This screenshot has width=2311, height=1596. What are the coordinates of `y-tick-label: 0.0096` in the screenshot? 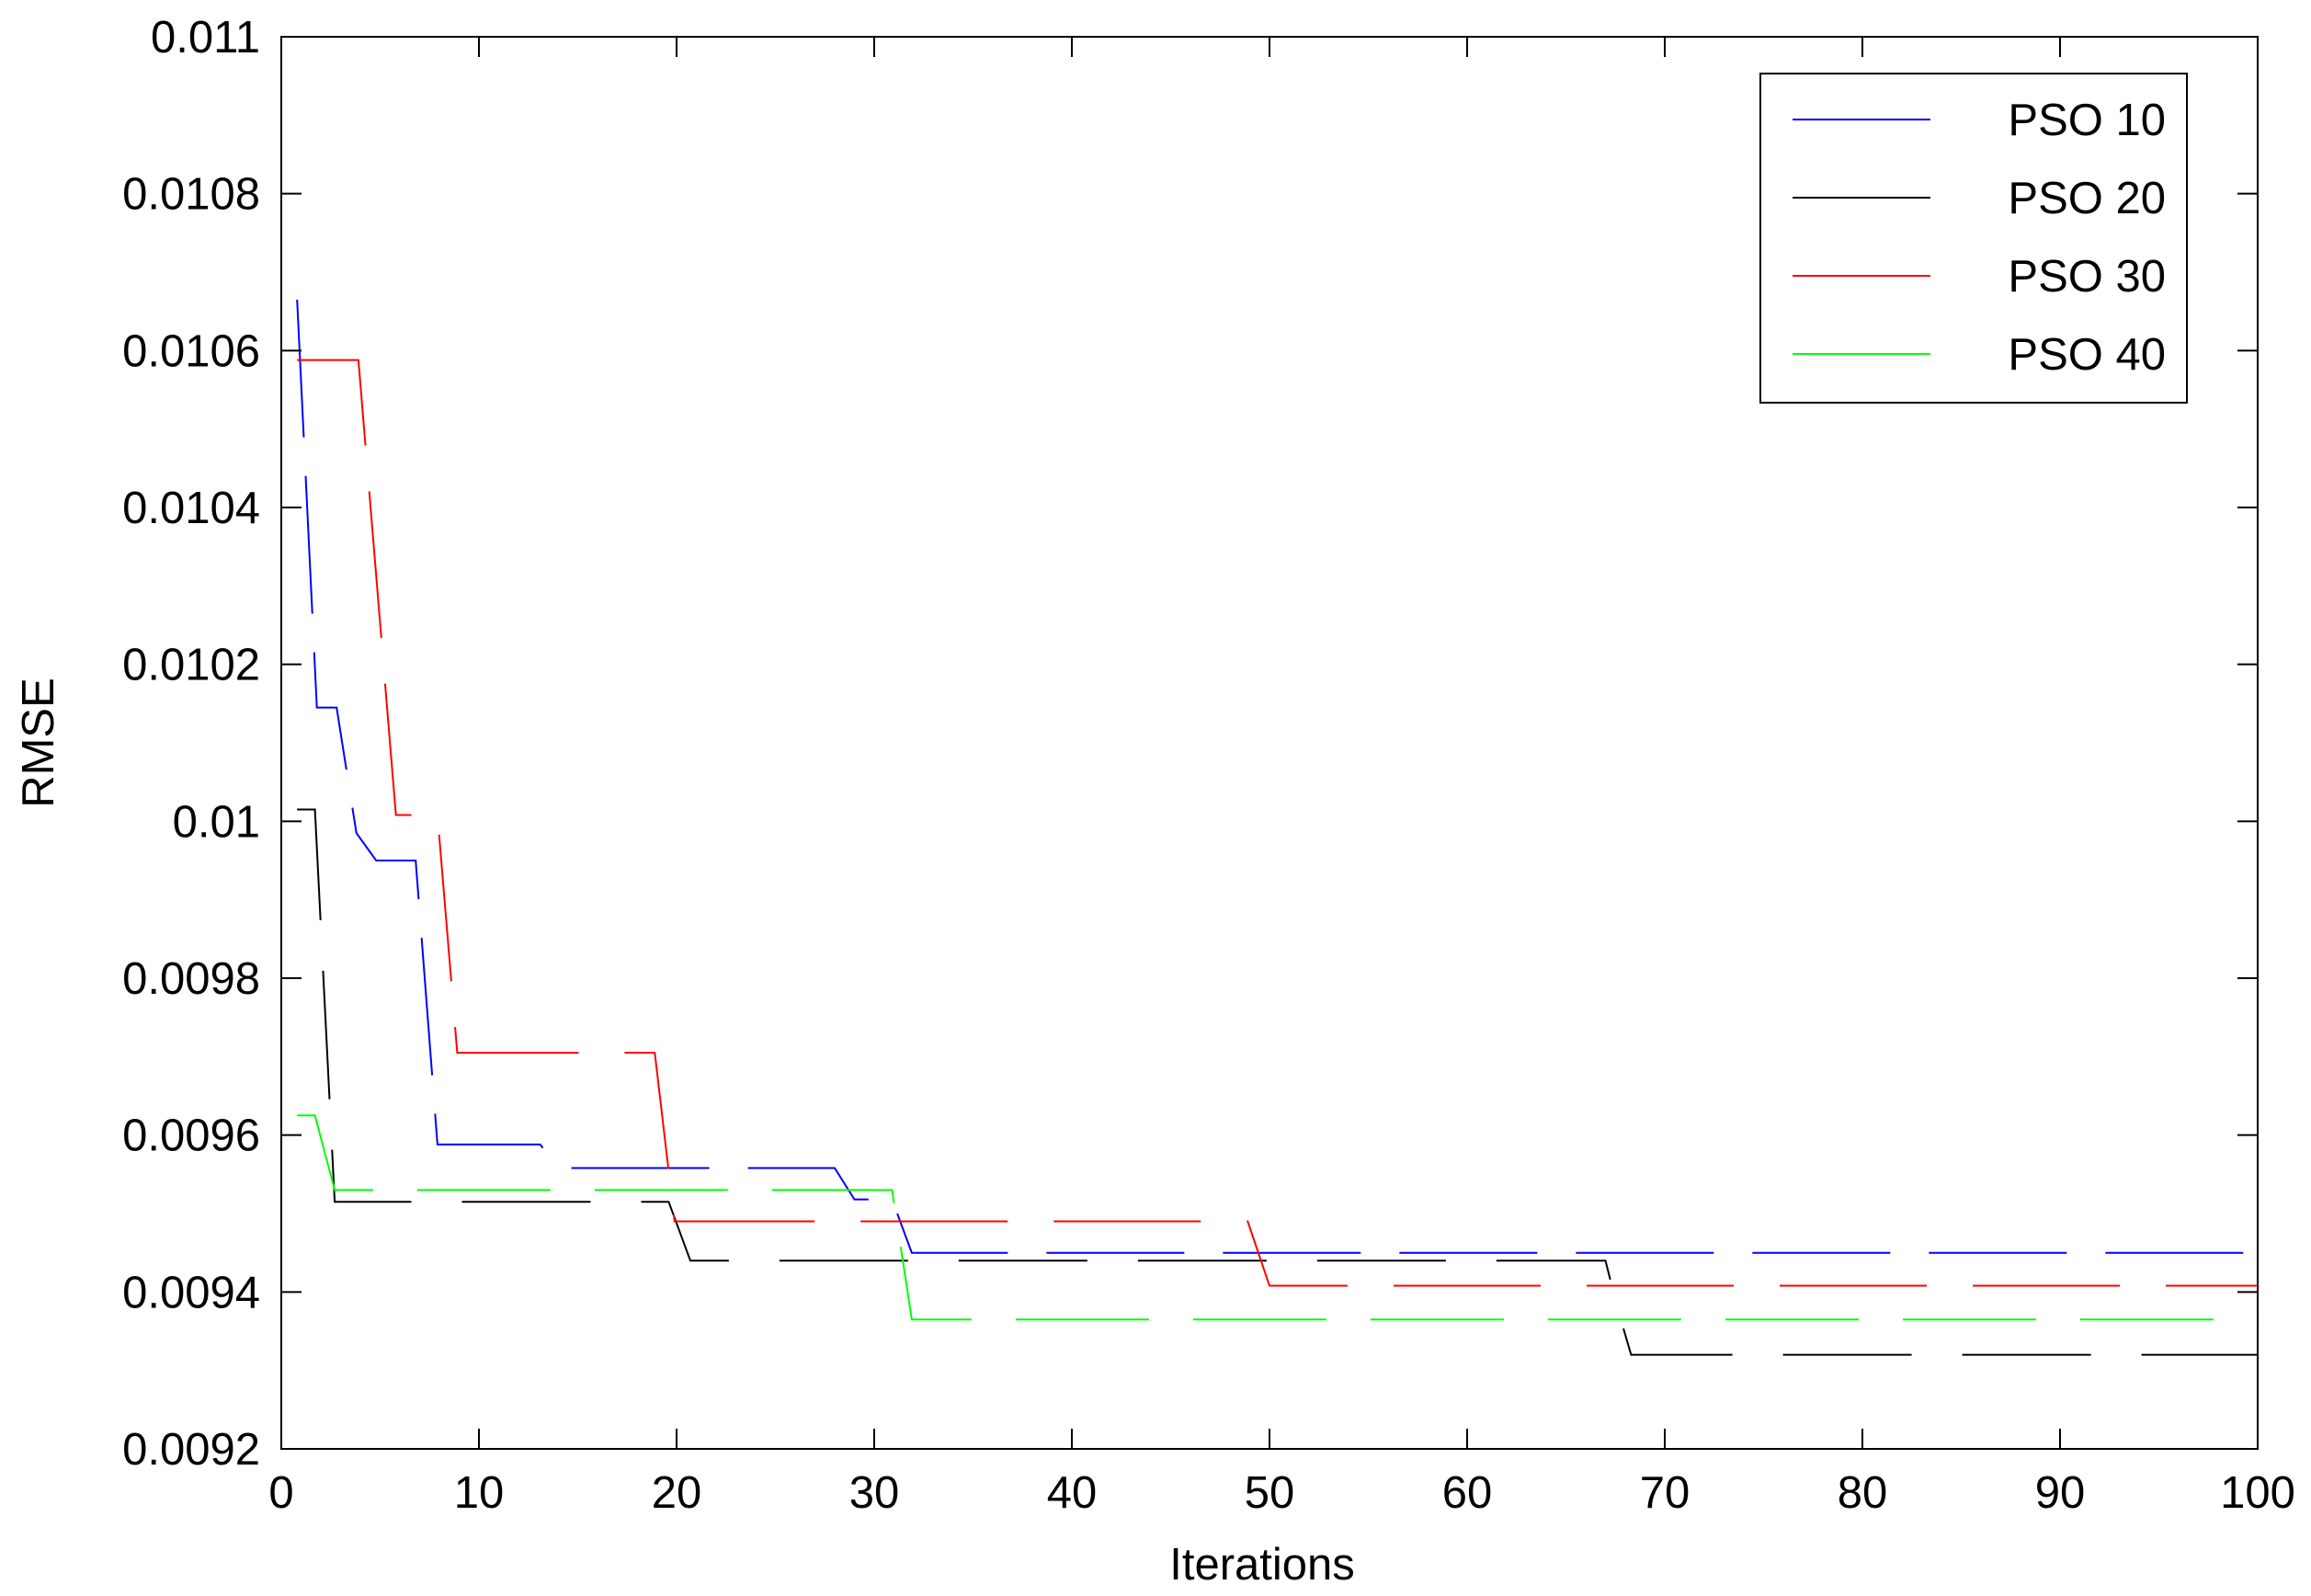 It's located at (191, 1136).